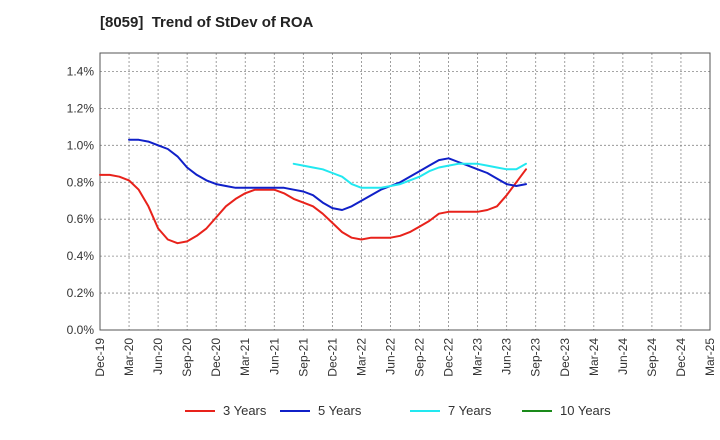 The width and height of the screenshot is (720, 440). What do you see at coordinates (100, 357) in the screenshot?
I see `x-tick-label: Dec-19` at bounding box center [100, 357].